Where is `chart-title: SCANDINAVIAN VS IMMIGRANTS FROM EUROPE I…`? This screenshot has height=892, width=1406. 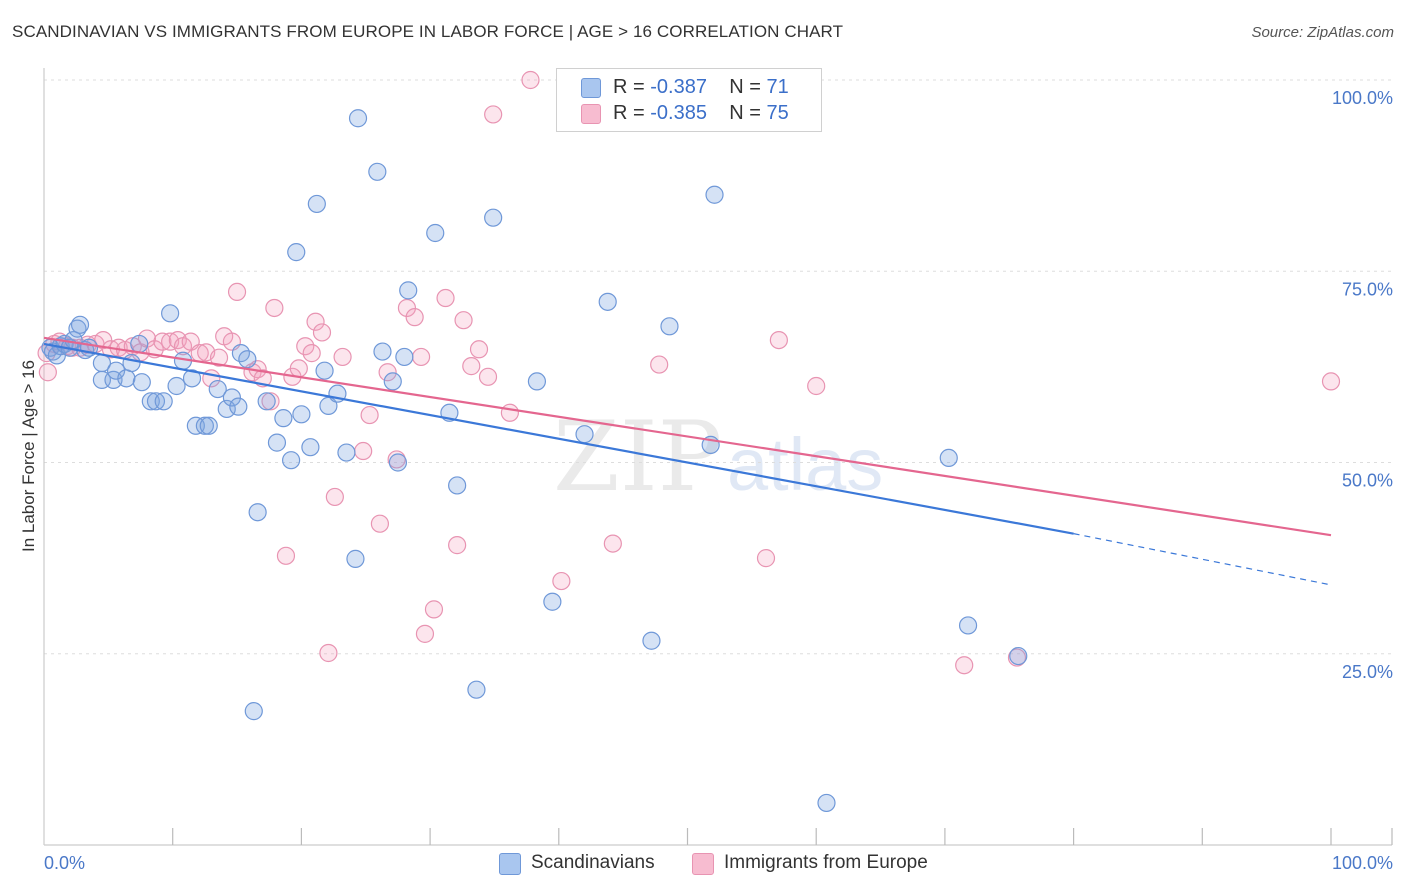 chart-title: SCANDINAVIAN VS IMMIGRANTS FROM EUROPE I… is located at coordinates (428, 31).